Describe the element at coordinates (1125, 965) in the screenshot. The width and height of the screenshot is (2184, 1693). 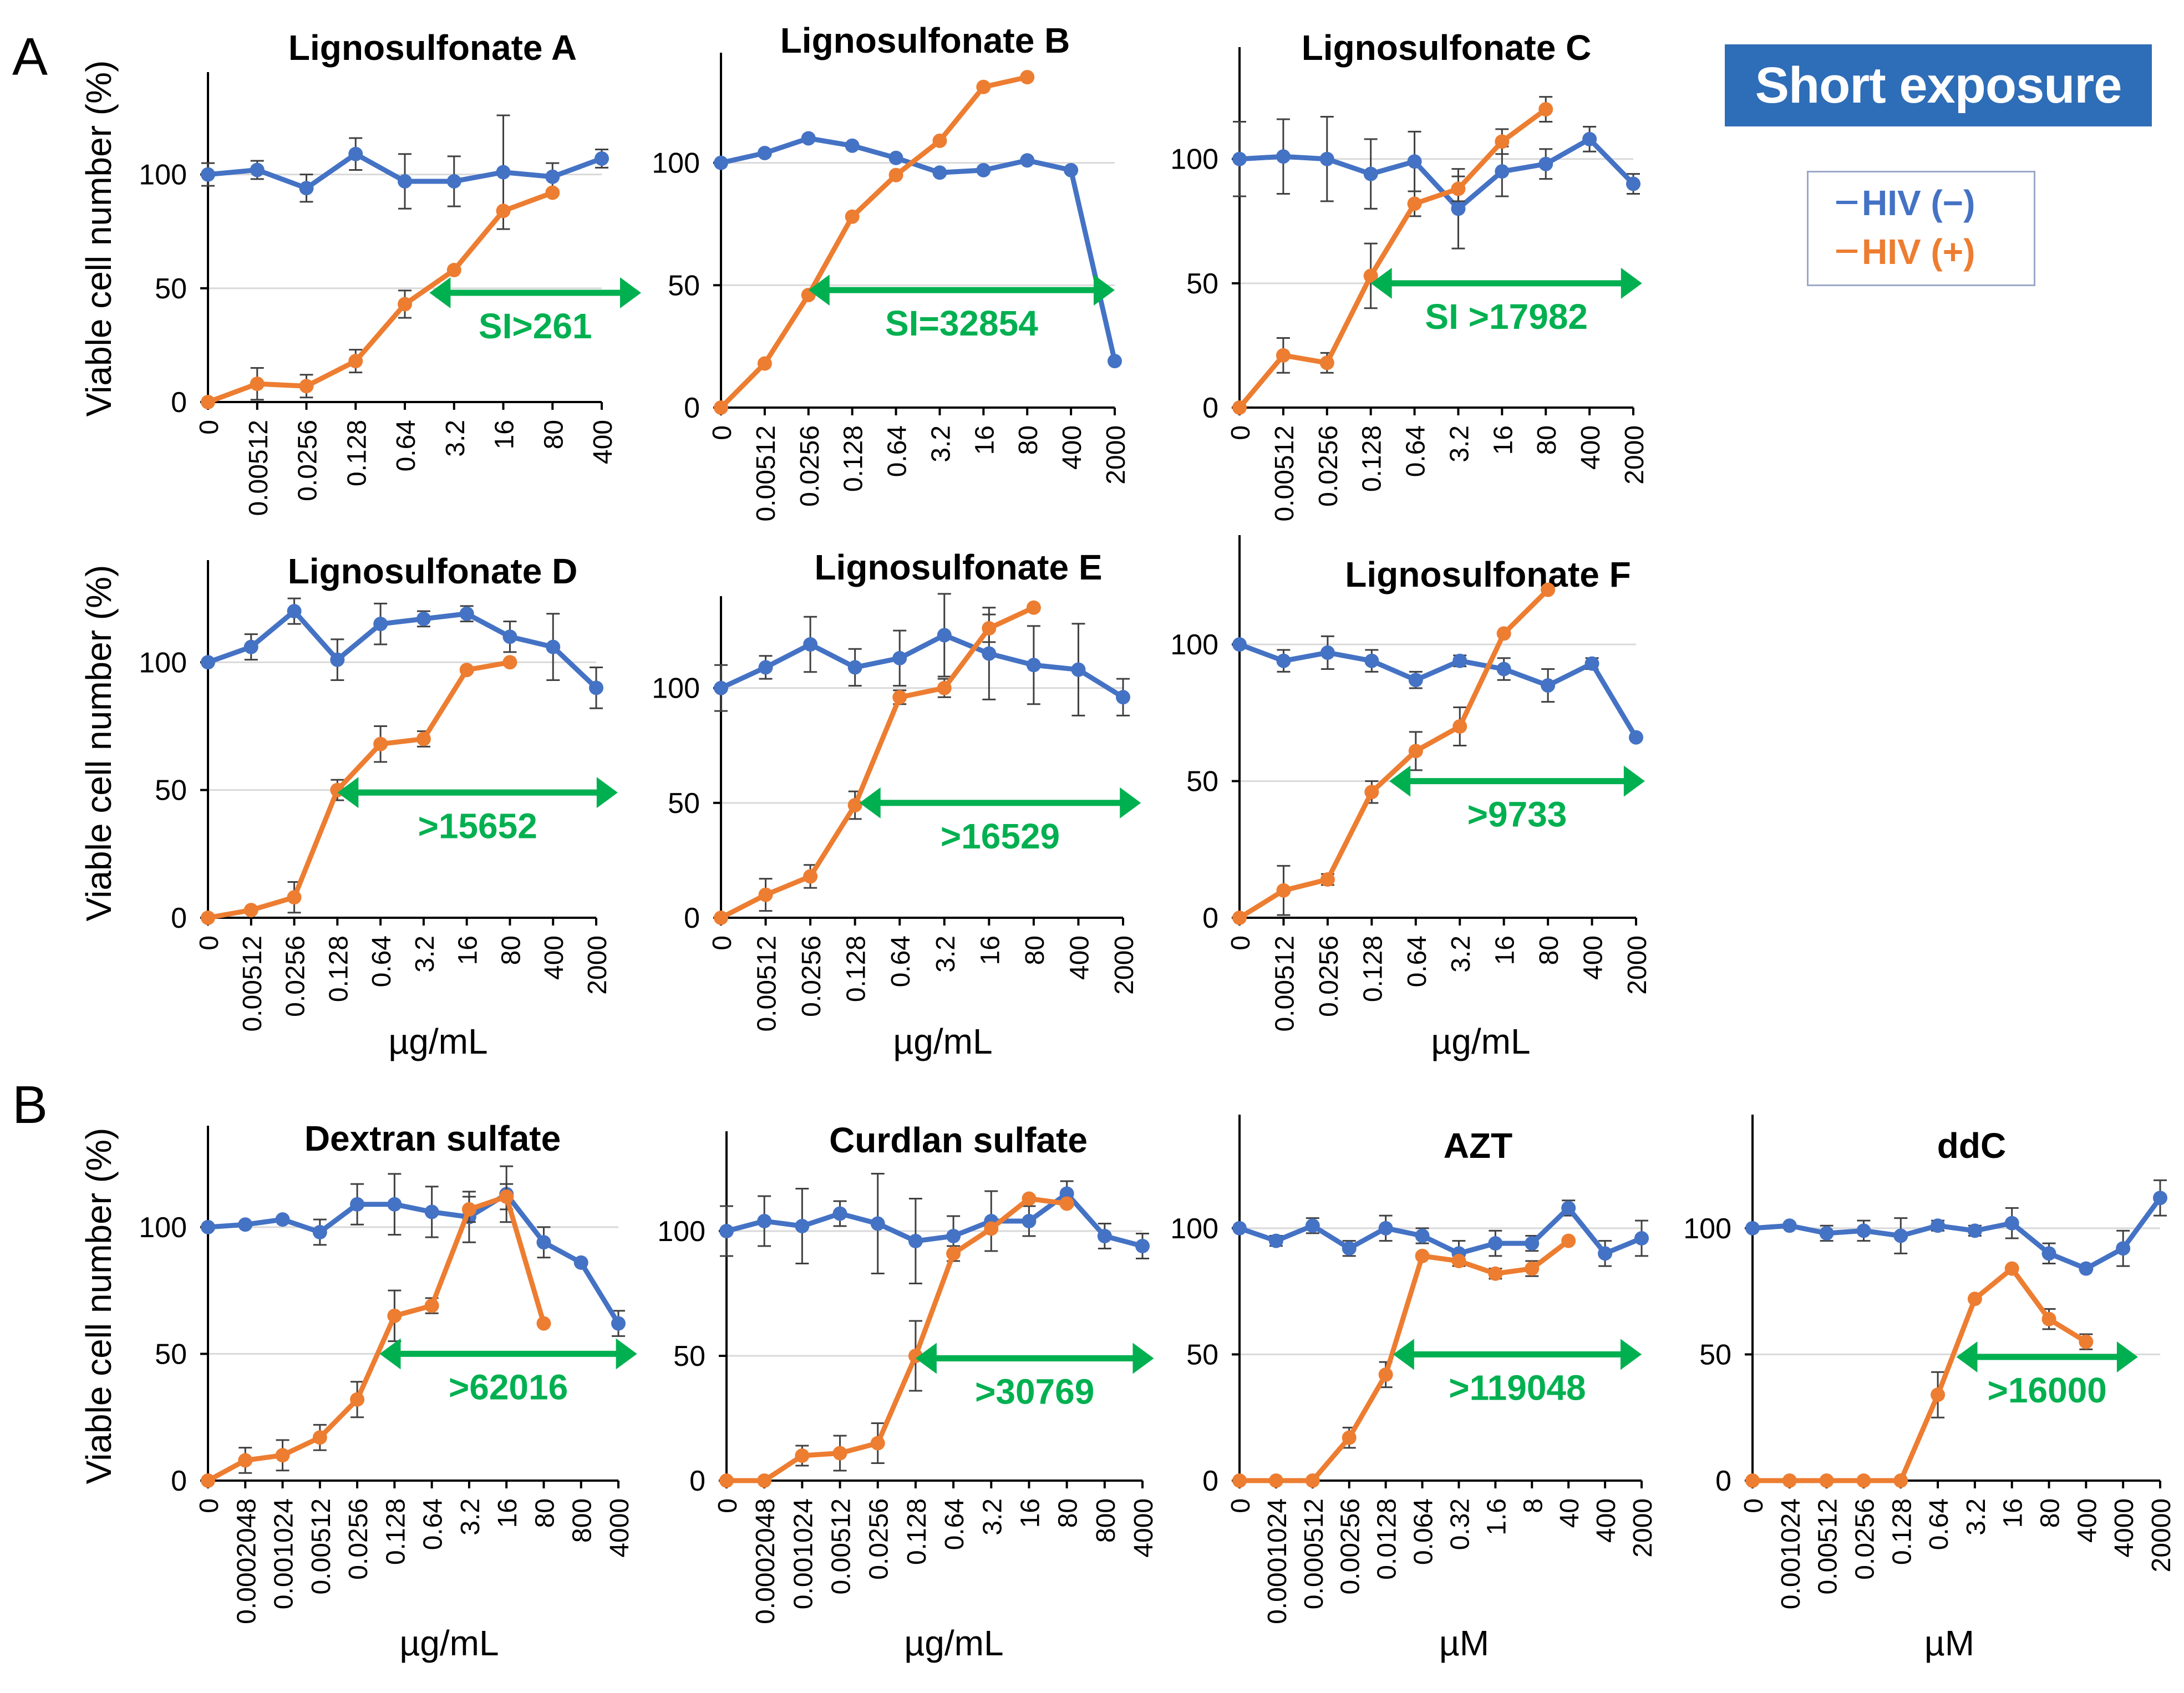
I see `x-tick-label: 2000` at that location.